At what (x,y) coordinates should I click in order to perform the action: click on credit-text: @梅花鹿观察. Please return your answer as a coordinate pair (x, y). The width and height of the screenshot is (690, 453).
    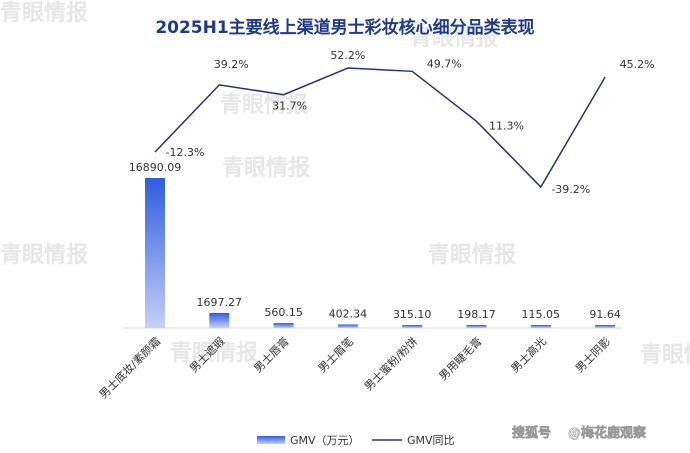
    Looking at the image, I should click on (607, 433).